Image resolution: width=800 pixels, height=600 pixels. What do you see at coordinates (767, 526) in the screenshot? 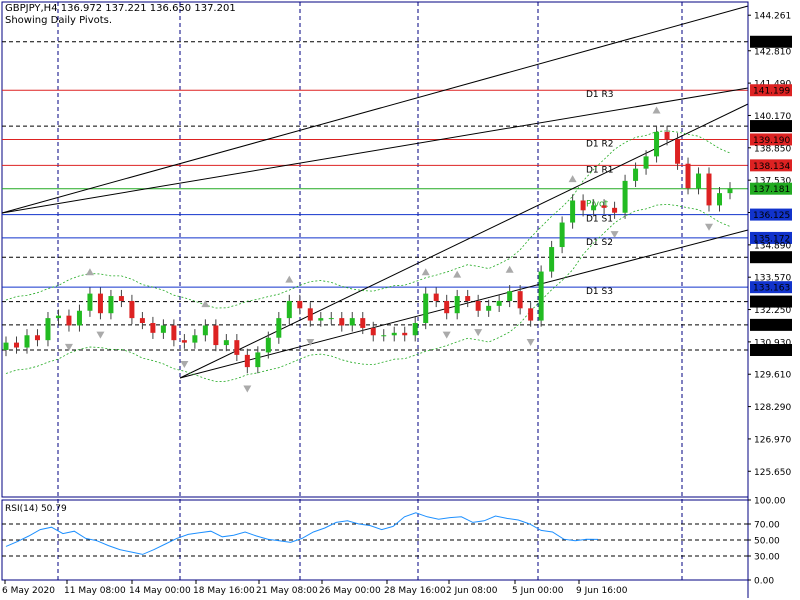
I see `rsi-tick-label: 70.00` at bounding box center [767, 526].